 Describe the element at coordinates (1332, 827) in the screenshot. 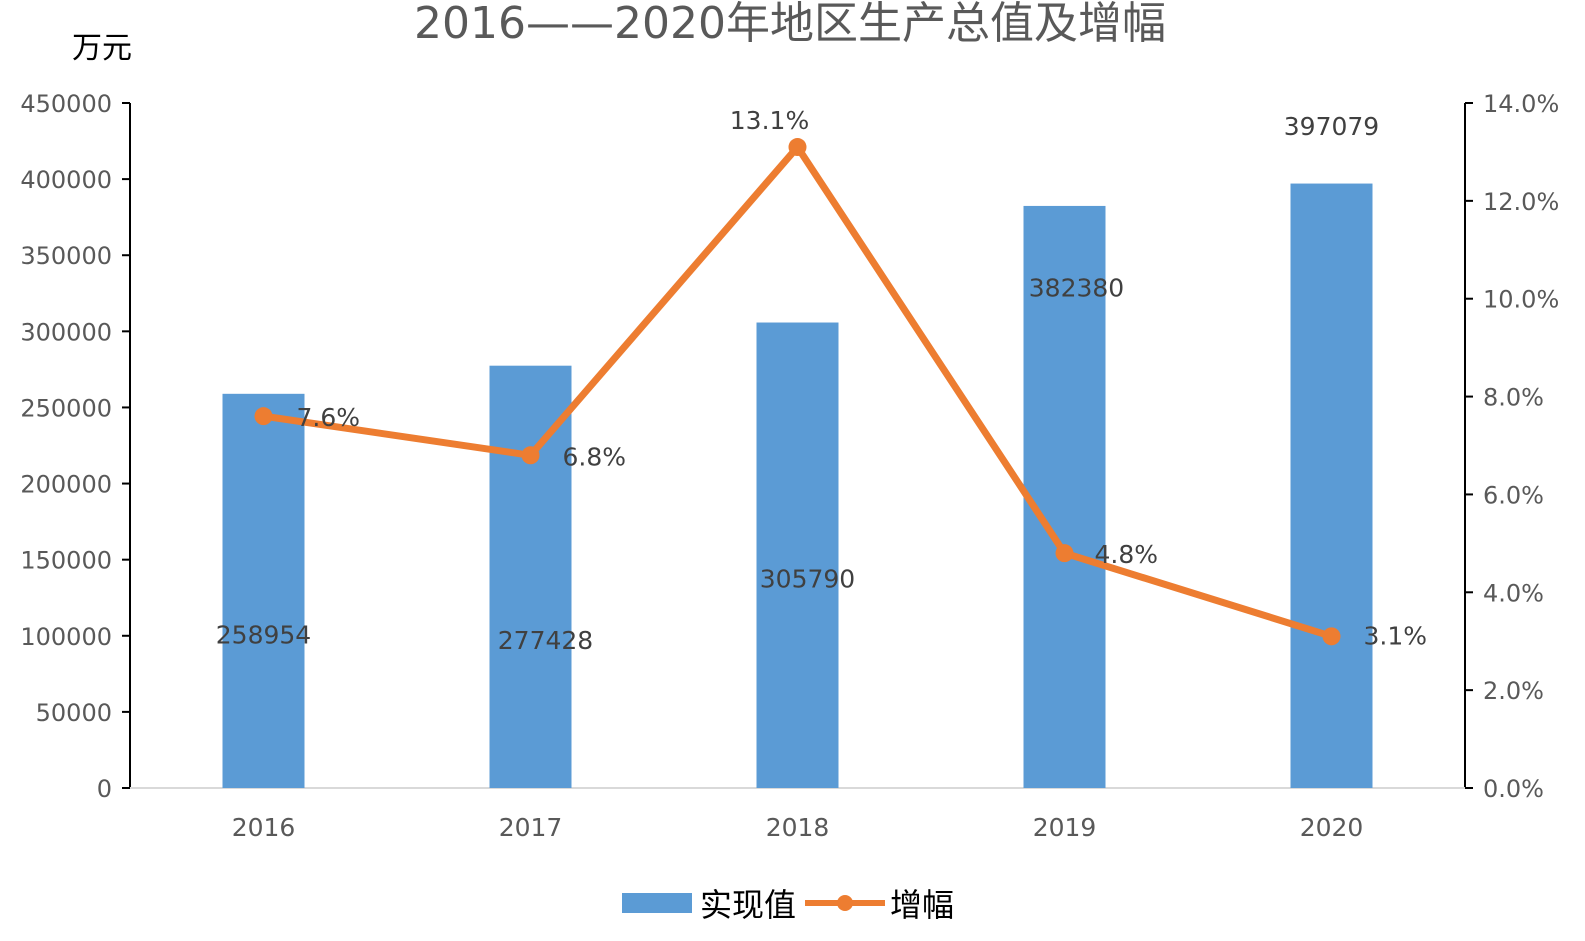

I see `x-category-label: 2020` at that location.